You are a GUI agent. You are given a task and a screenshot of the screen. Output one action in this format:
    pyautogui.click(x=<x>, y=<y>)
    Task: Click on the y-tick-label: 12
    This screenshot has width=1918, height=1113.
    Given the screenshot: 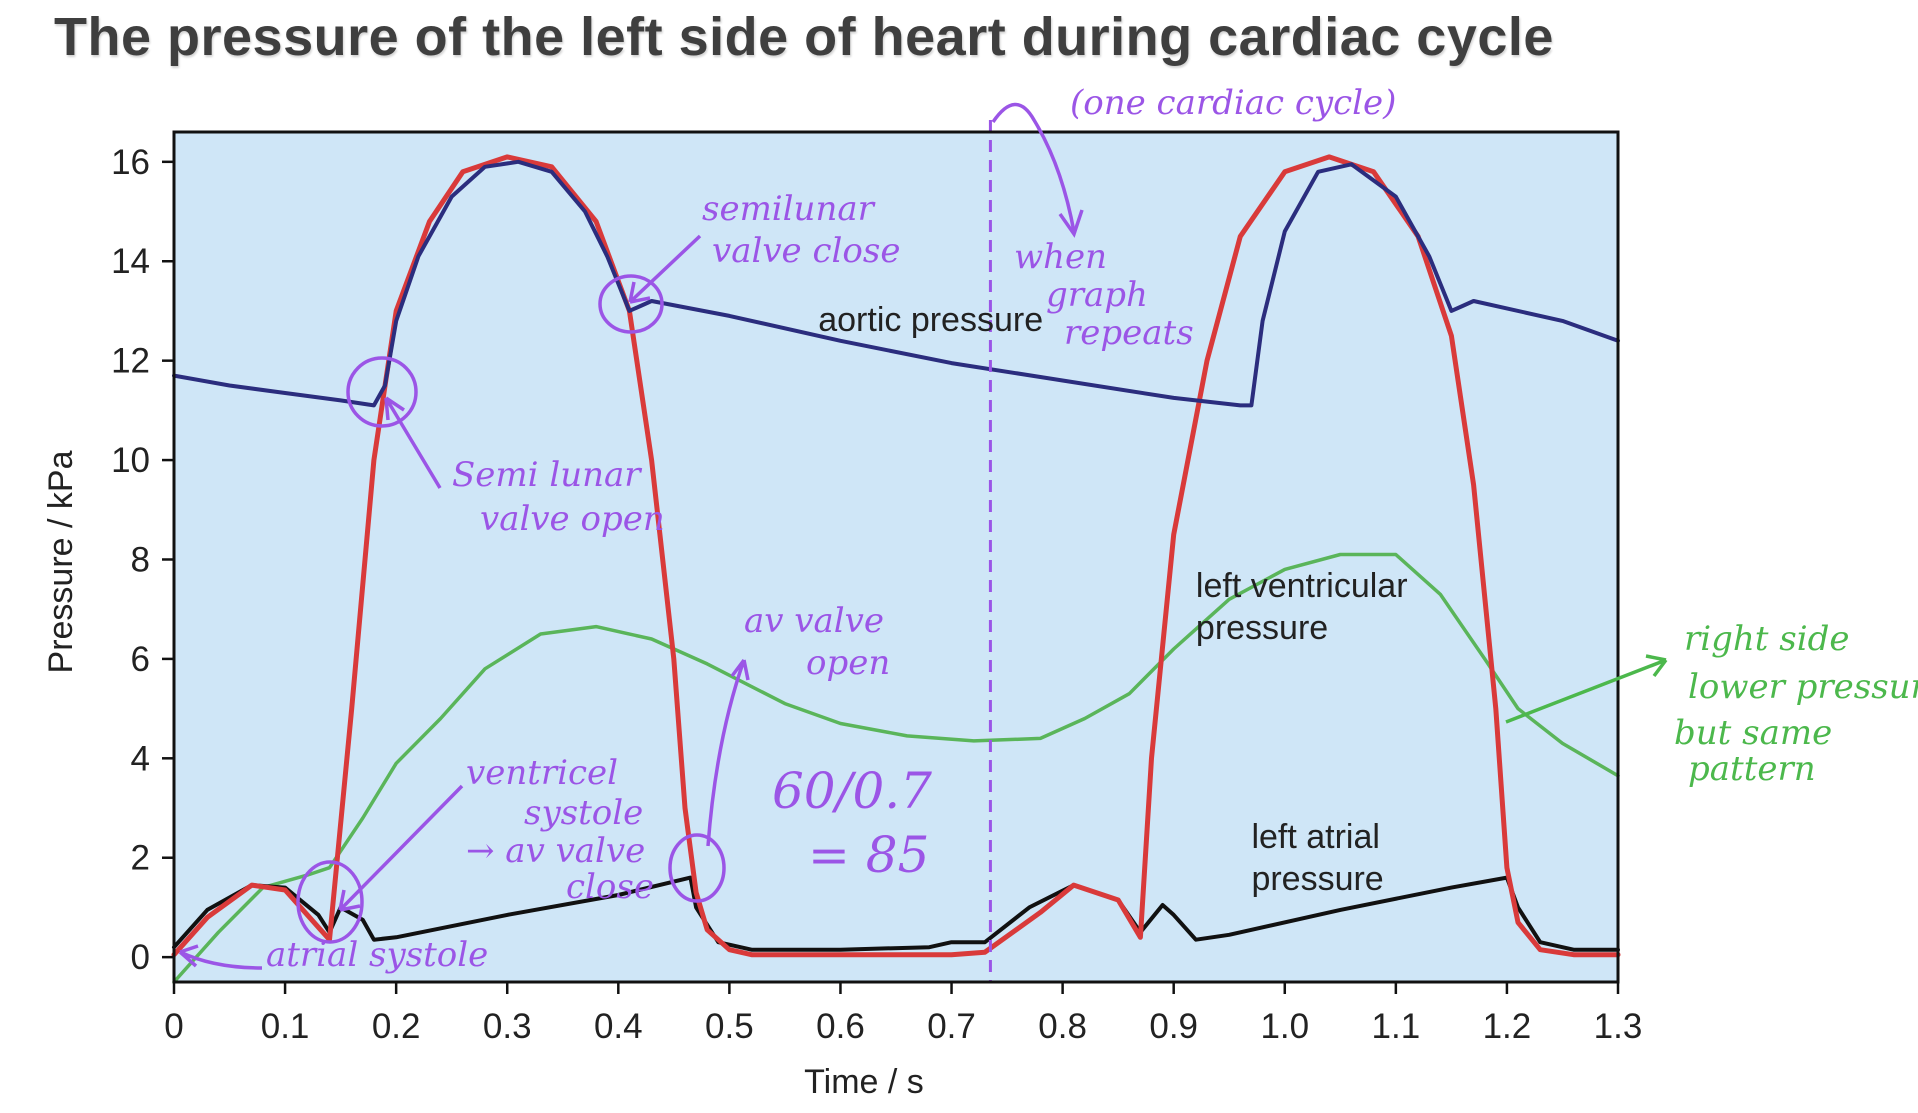 What is the action you would take?
    pyautogui.click(x=130, y=361)
    